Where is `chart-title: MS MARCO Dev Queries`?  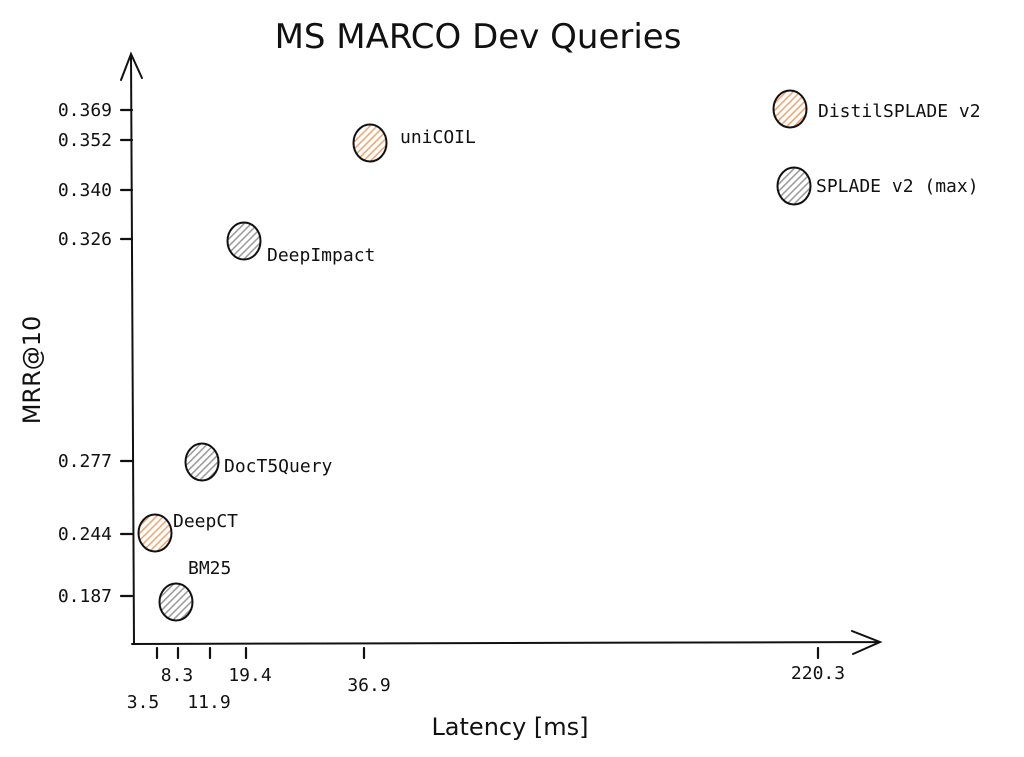
chart-title: MS MARCO Dev Queries is located at coordinates (478, 37).